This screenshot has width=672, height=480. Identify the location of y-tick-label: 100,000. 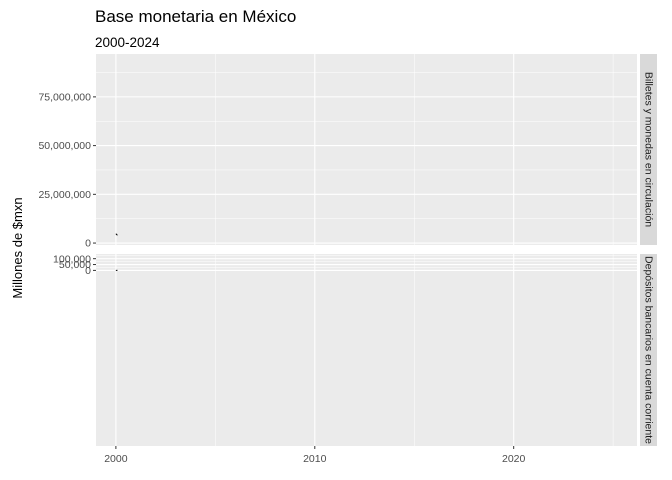
(72, 259).